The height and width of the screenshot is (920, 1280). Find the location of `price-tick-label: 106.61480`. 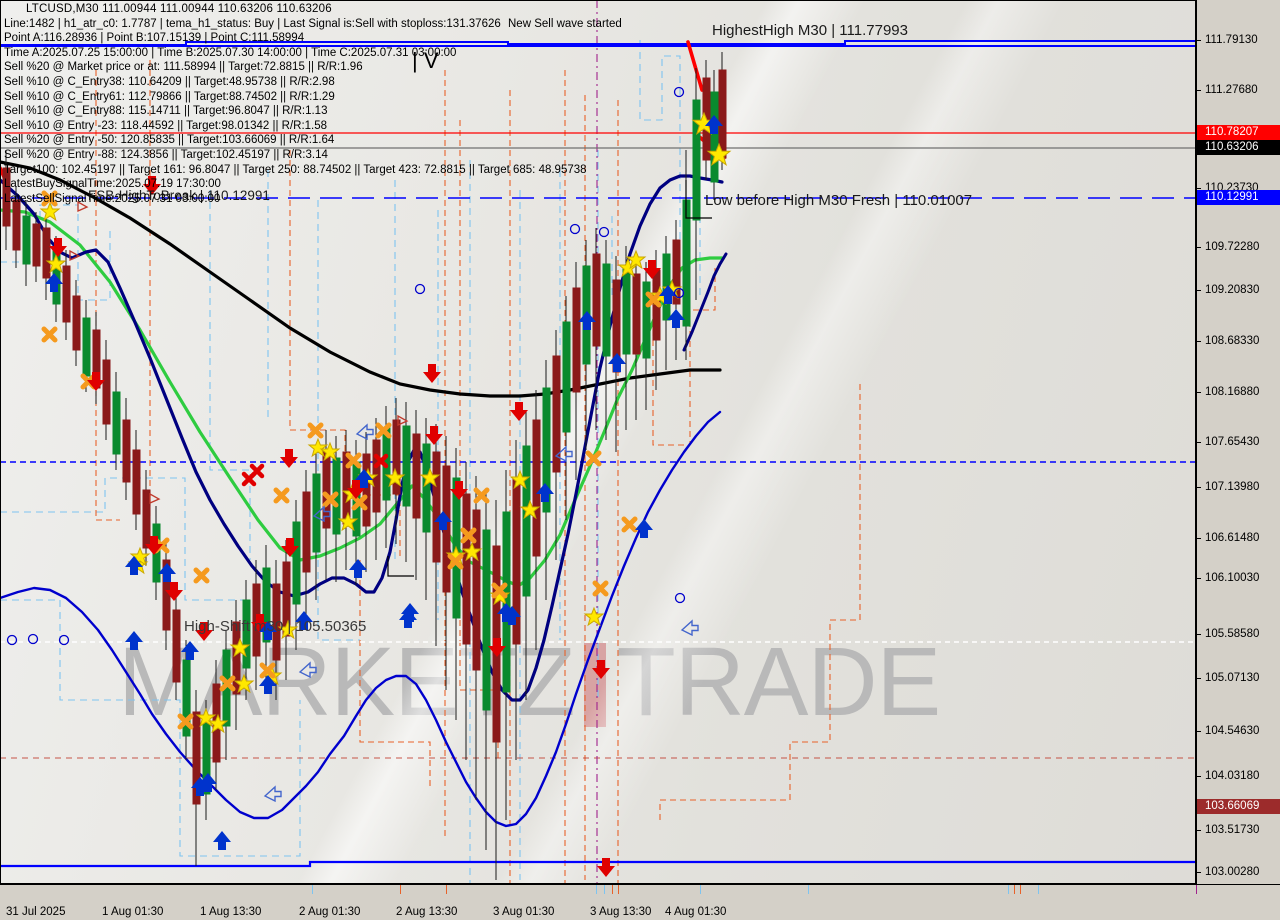

price-tick-label: 106.61480 is located at coordinates (1232, 538).